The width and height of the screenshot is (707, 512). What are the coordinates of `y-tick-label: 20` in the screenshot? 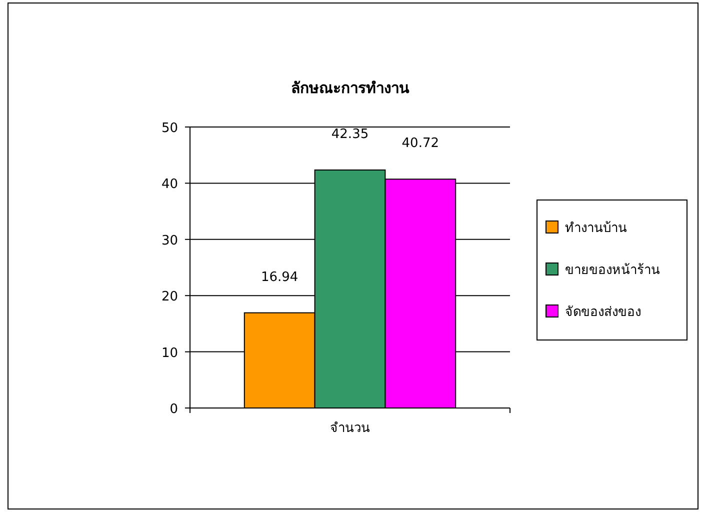 It's located at (169, 297).